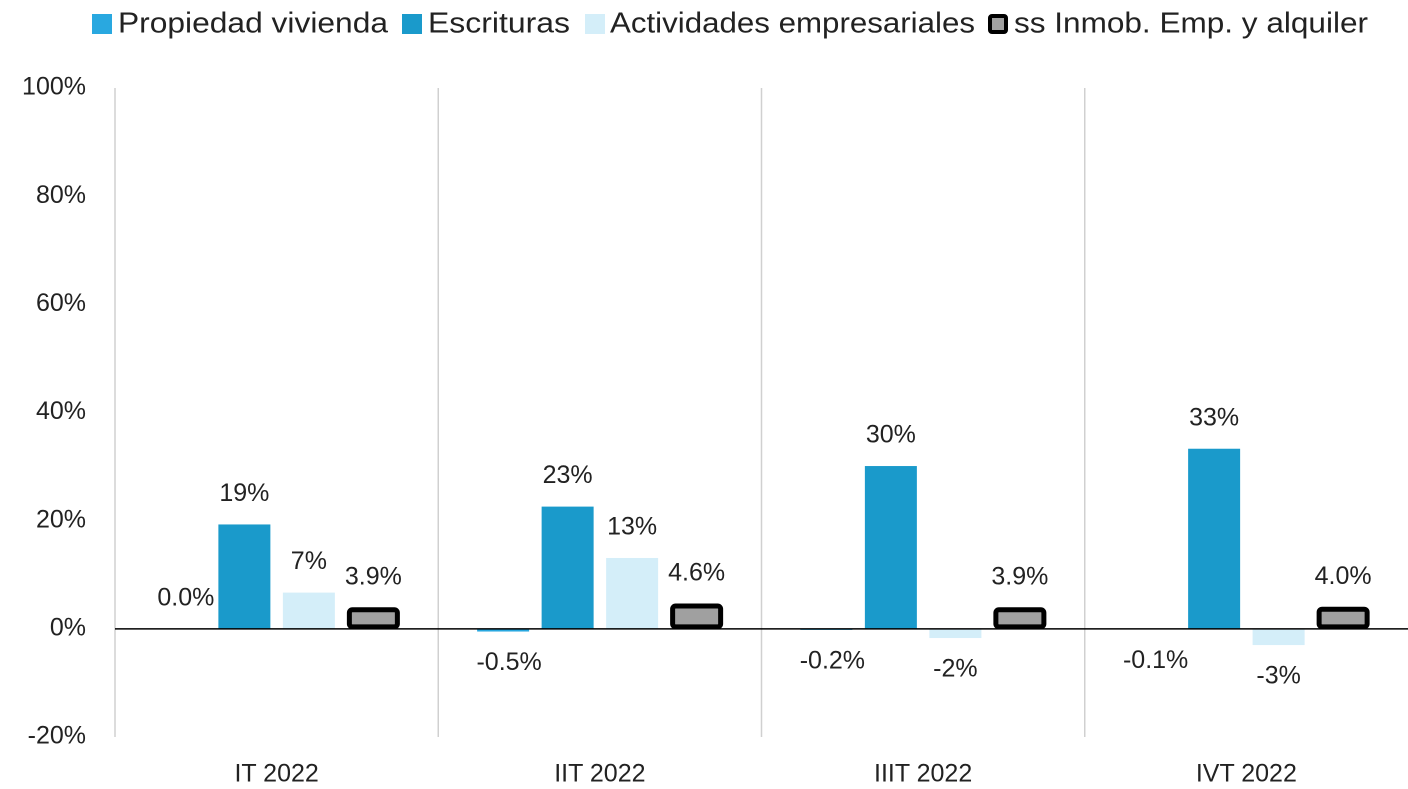  What do you see at coordinates (253, 24) in the screenshot?
I see `legend-label: Propiedad vivienda` at bounding box center [253, 24].